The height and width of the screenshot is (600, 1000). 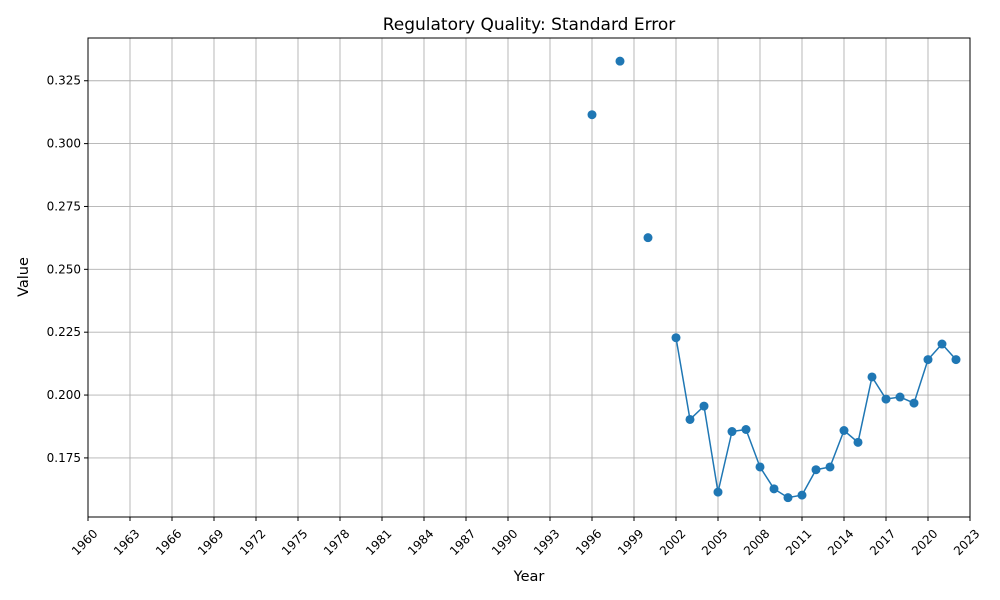 I want to click on x-tick-label: 1966, so click(x=168, y=542).